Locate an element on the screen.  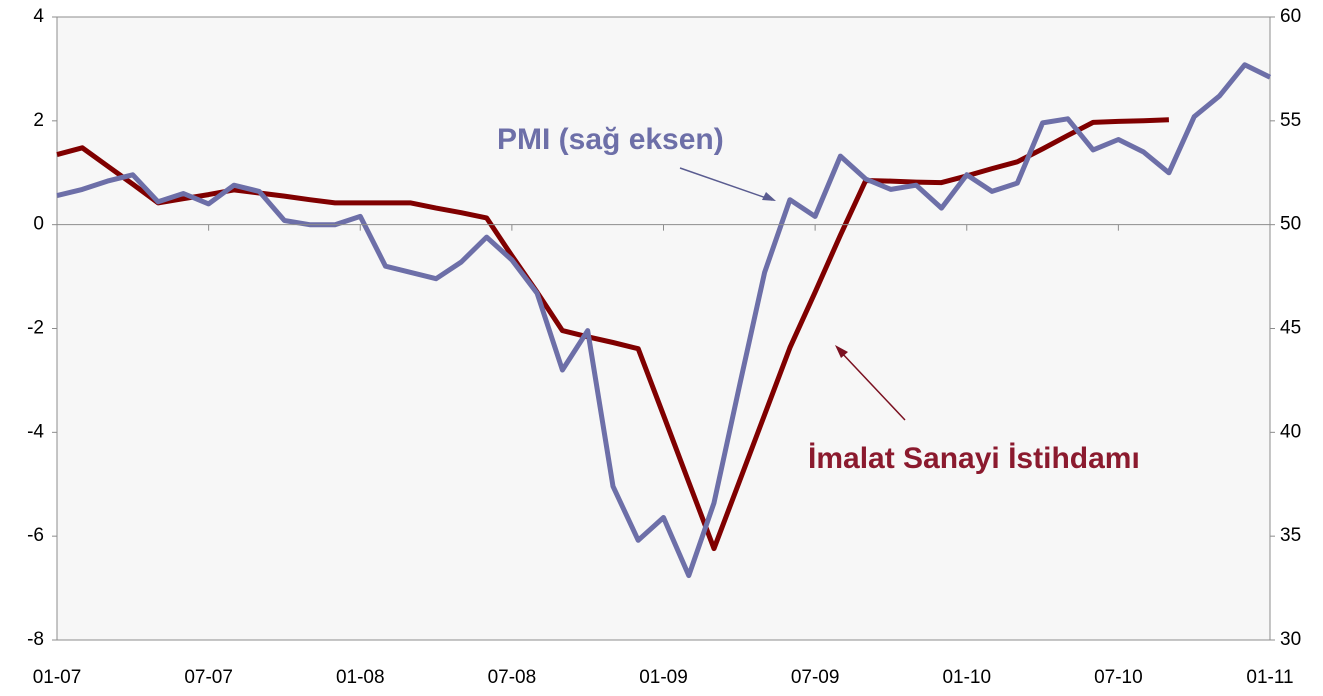
y2-tick-label: 50 is located at coordinates (1290, 224).